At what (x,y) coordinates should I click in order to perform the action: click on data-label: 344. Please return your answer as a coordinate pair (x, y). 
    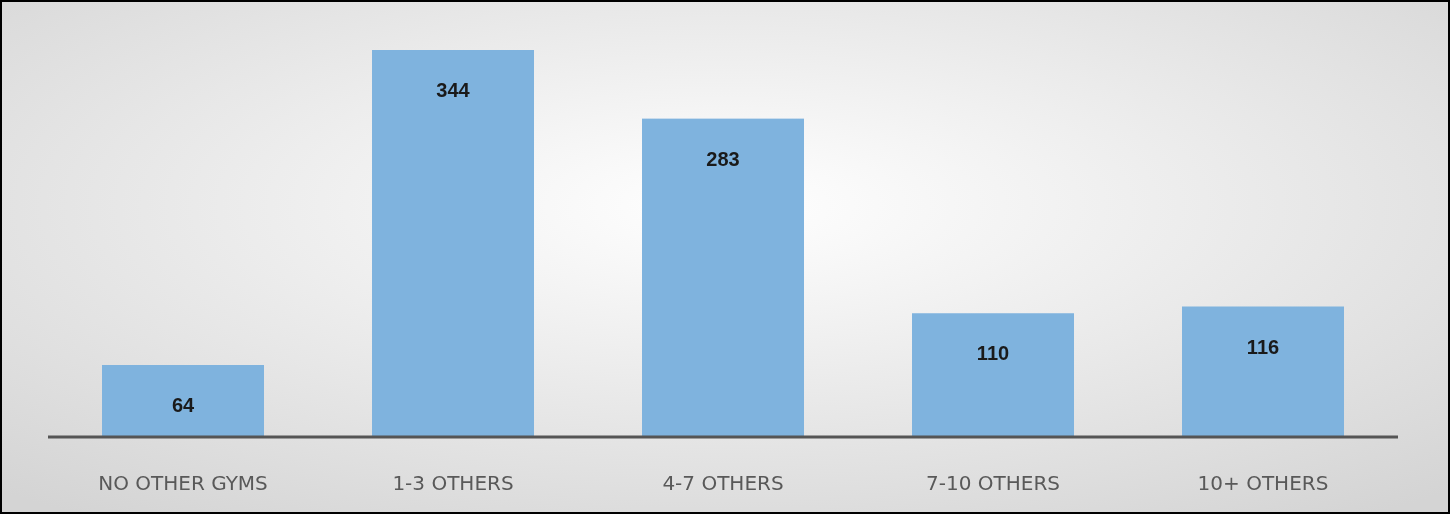
    Looking at the image, I should click on (453, 90).